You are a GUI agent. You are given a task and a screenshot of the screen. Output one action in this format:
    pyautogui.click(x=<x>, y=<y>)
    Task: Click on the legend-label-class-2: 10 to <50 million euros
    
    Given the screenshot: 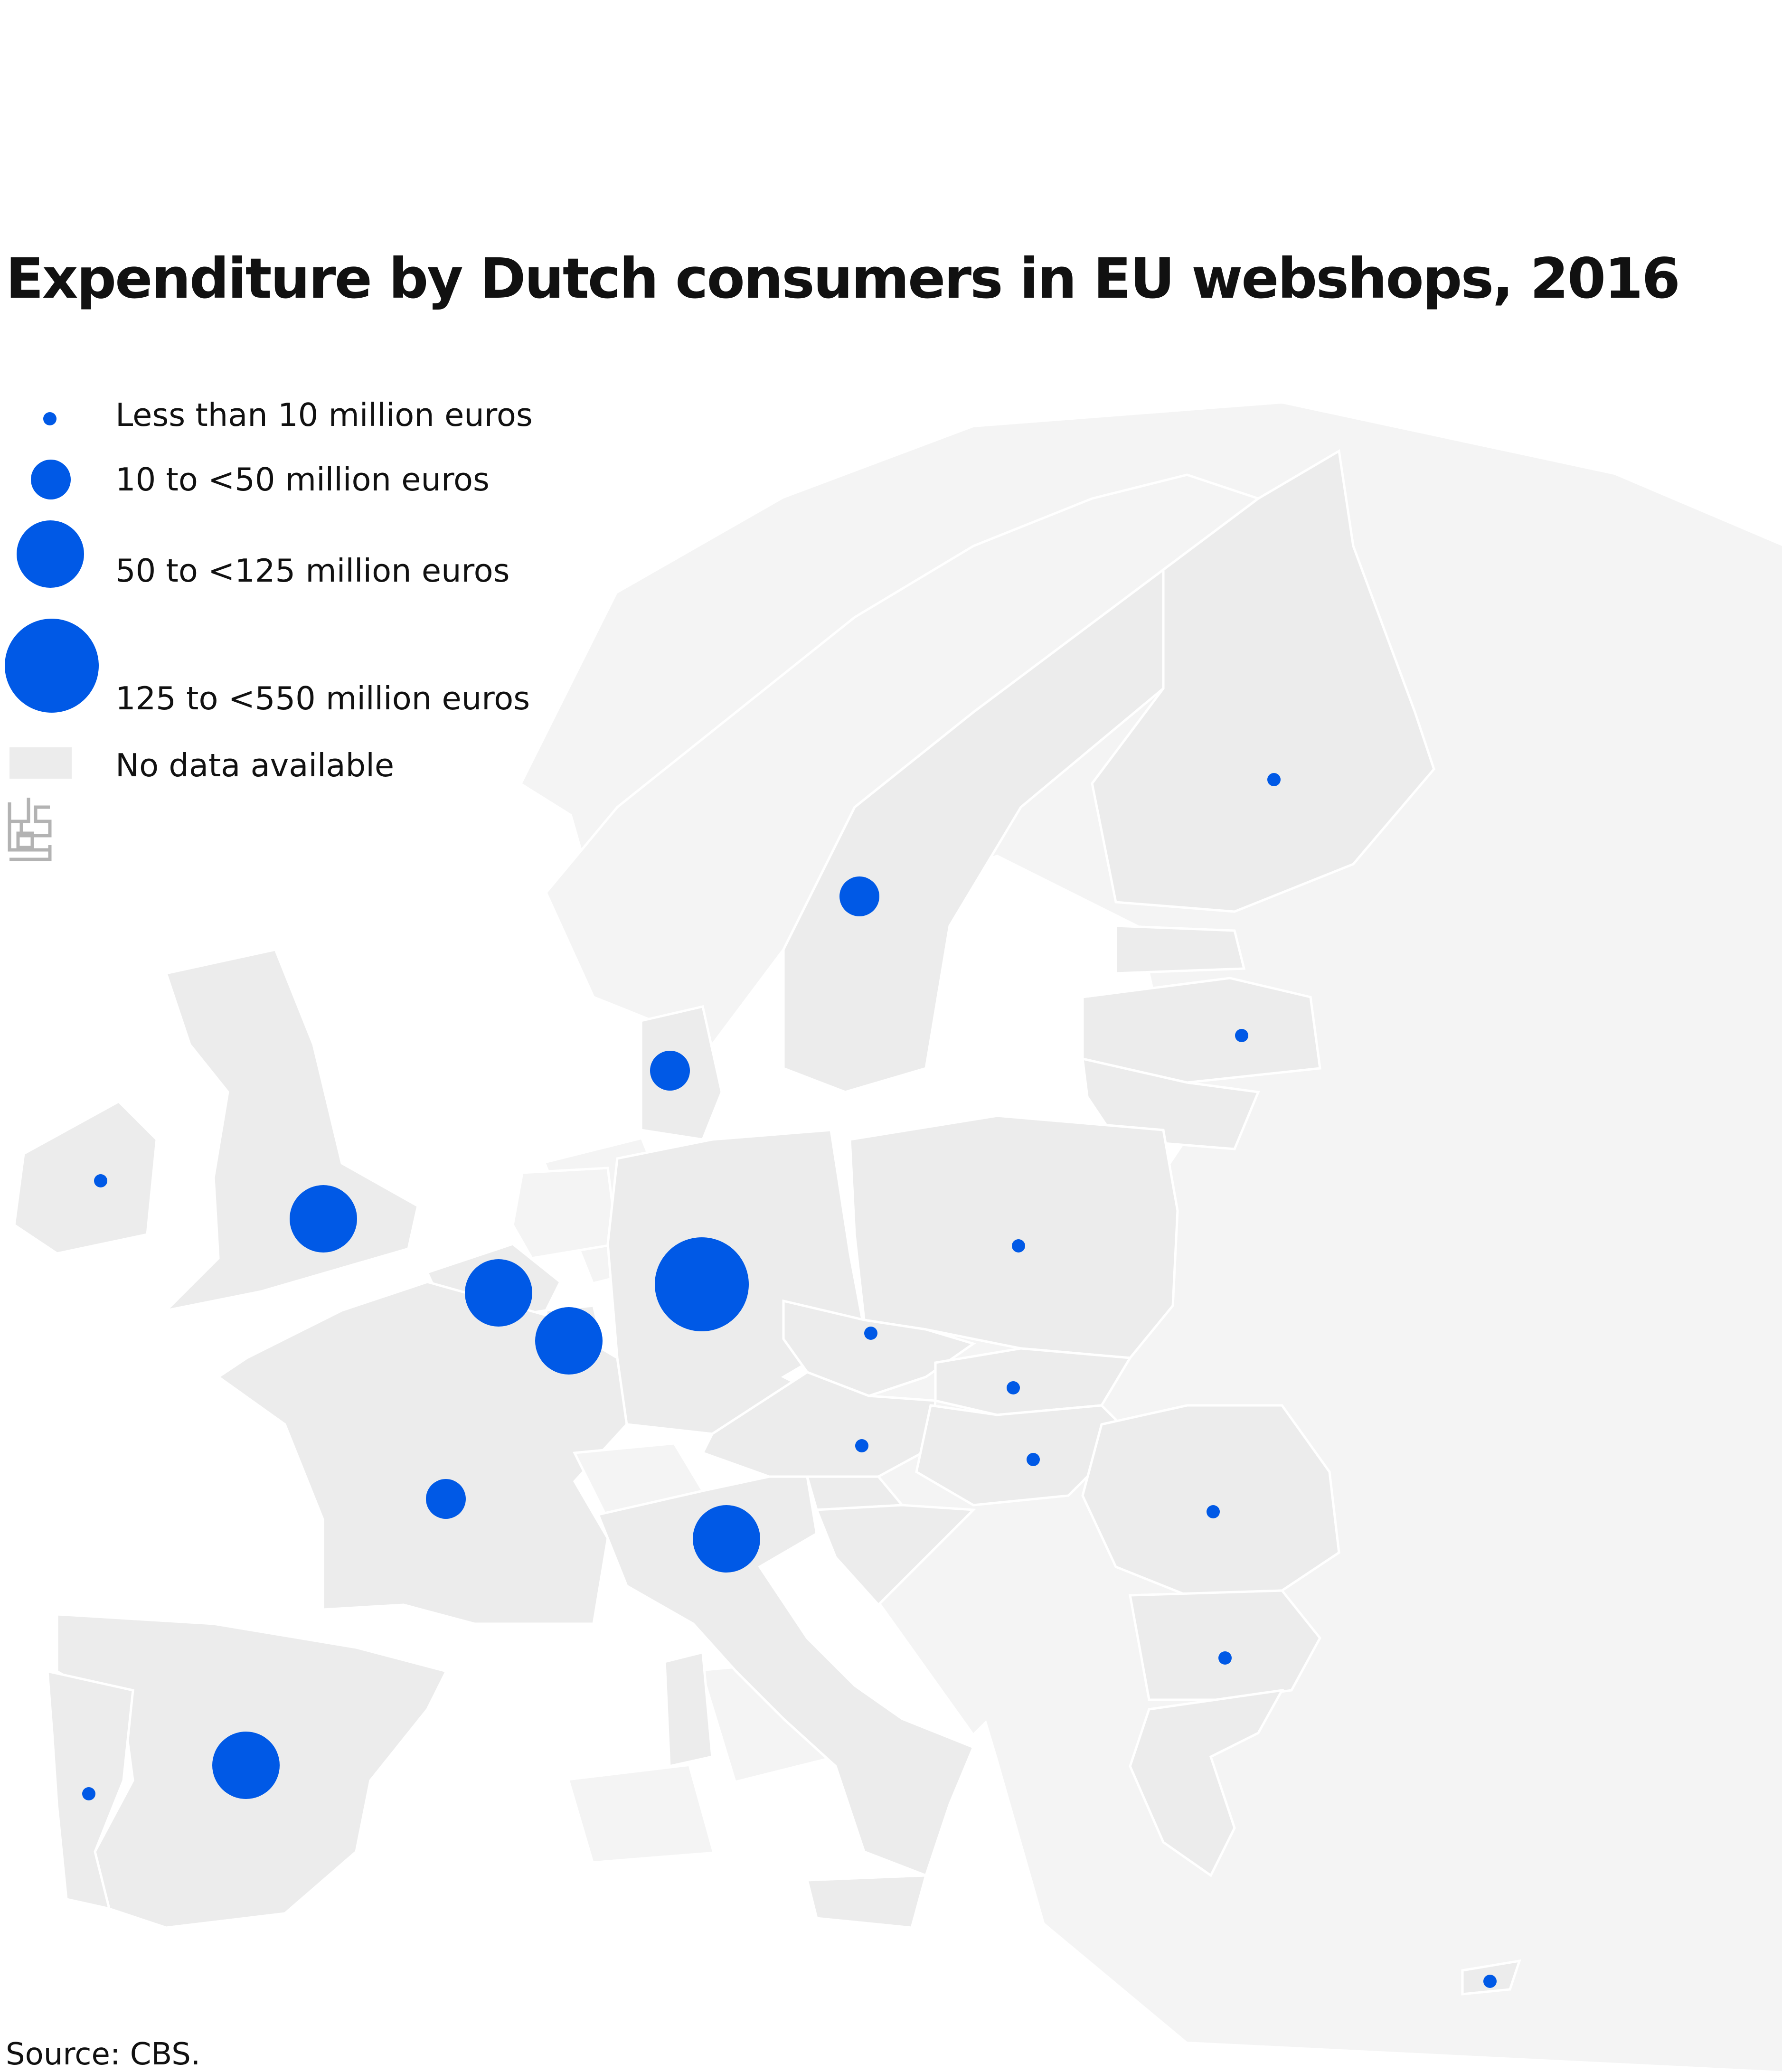 What is the action you would take?
    pyautogui.click(x=302, y=479)
    